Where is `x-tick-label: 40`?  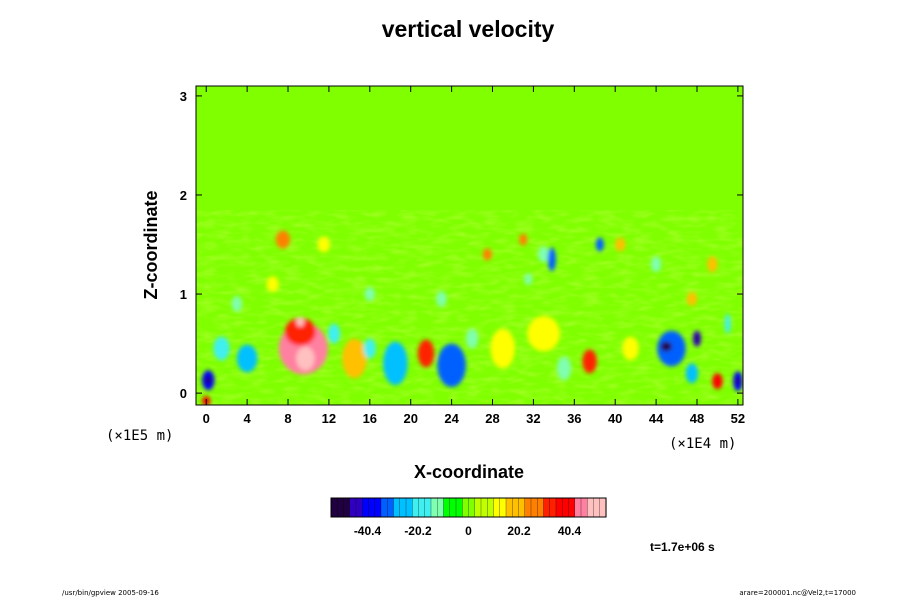 x-tick-label: 40 is located at coordinates (615, 418).